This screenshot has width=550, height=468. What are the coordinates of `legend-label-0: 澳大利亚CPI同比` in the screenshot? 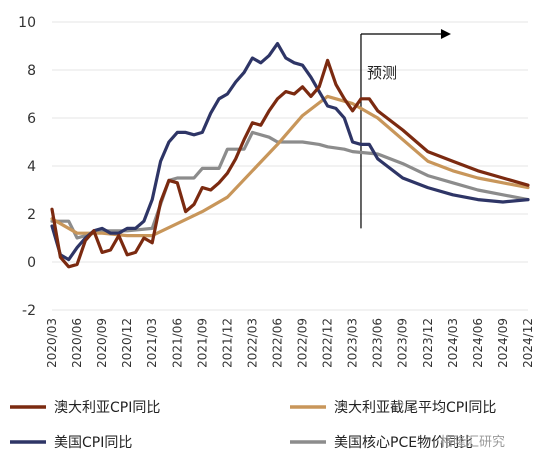 It's located at (107, 408).